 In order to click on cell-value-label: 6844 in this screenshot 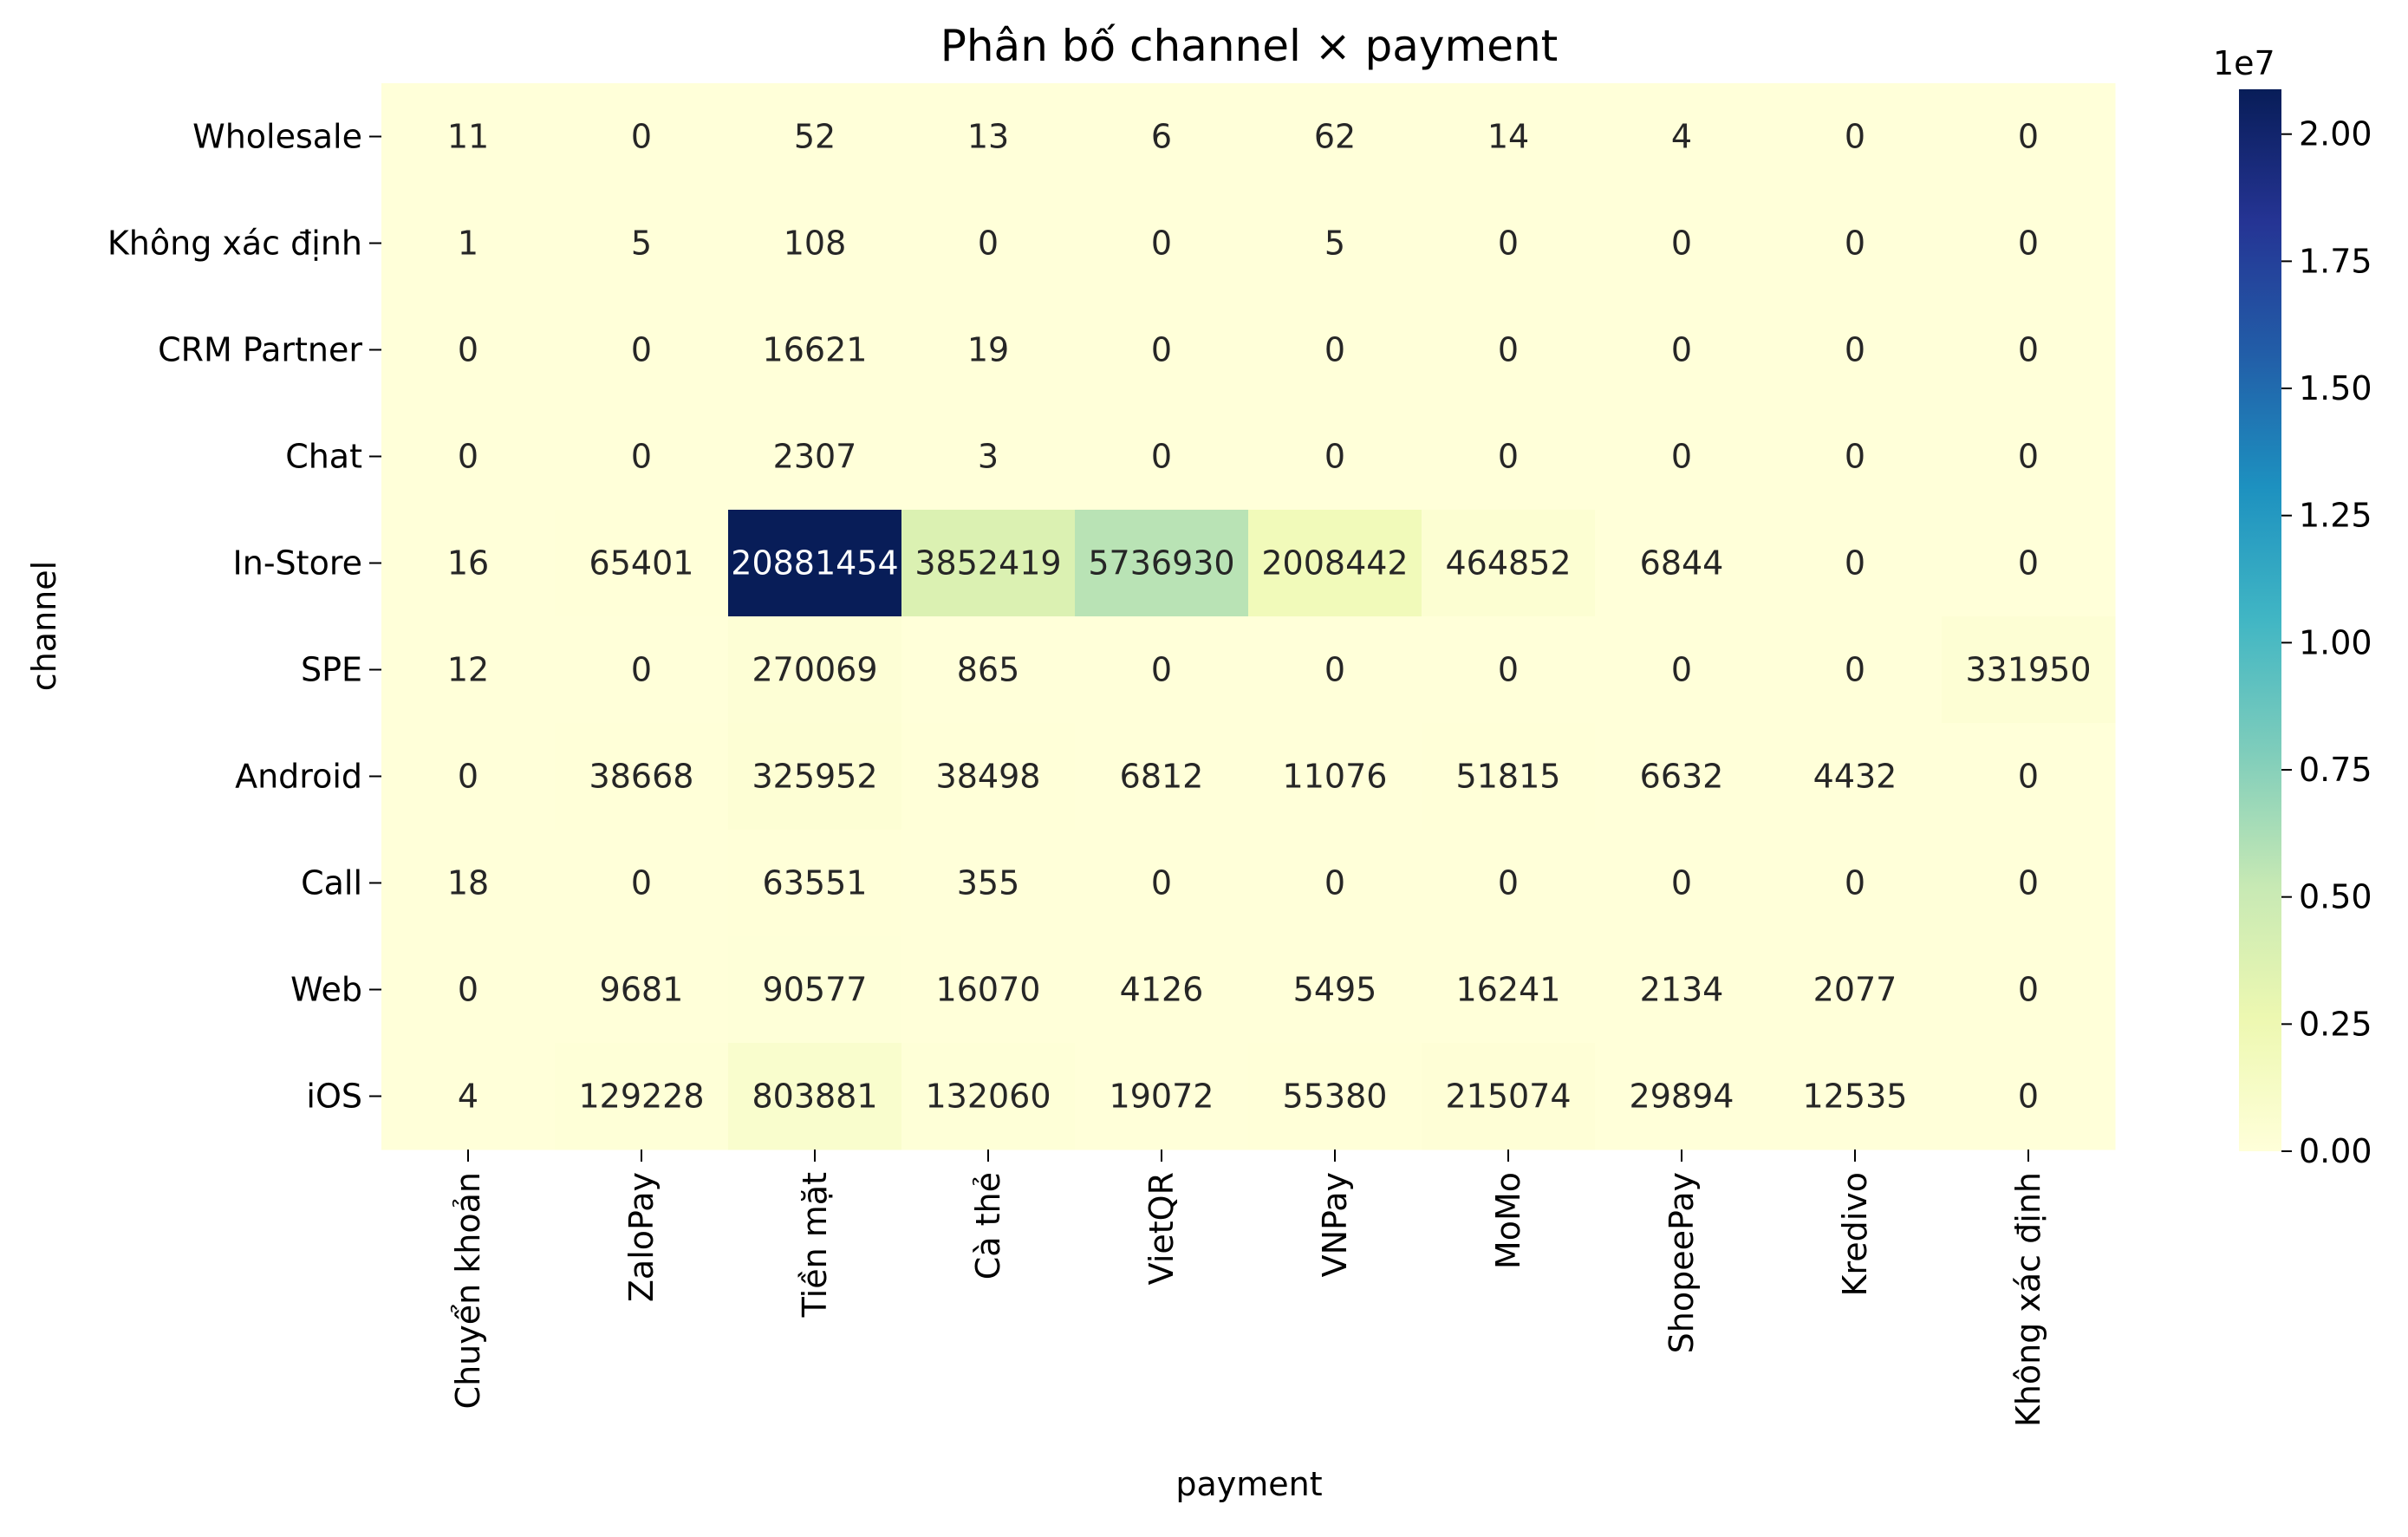, I will do `click(1682, 563)`.